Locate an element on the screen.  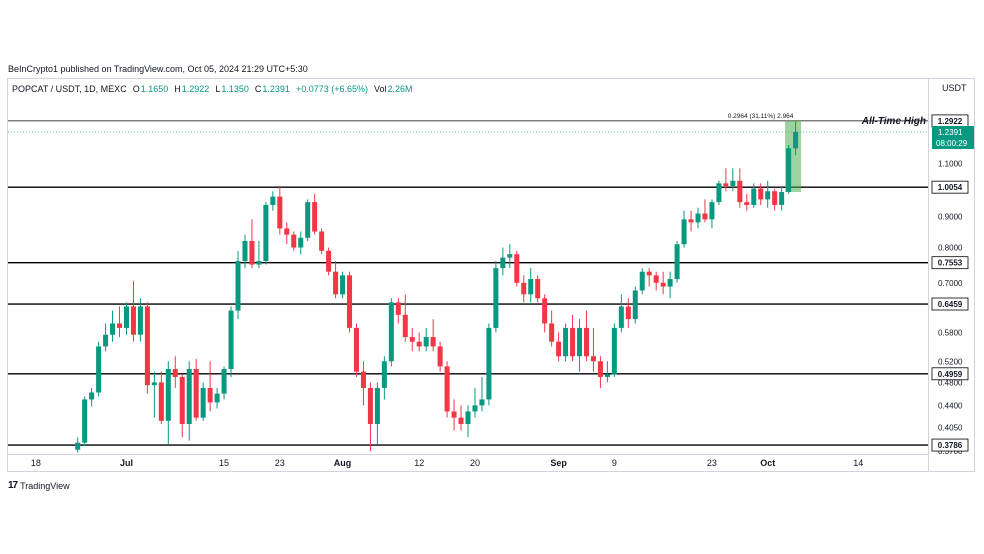
time-tick-label: Sep is located at coordinates (558, 463).